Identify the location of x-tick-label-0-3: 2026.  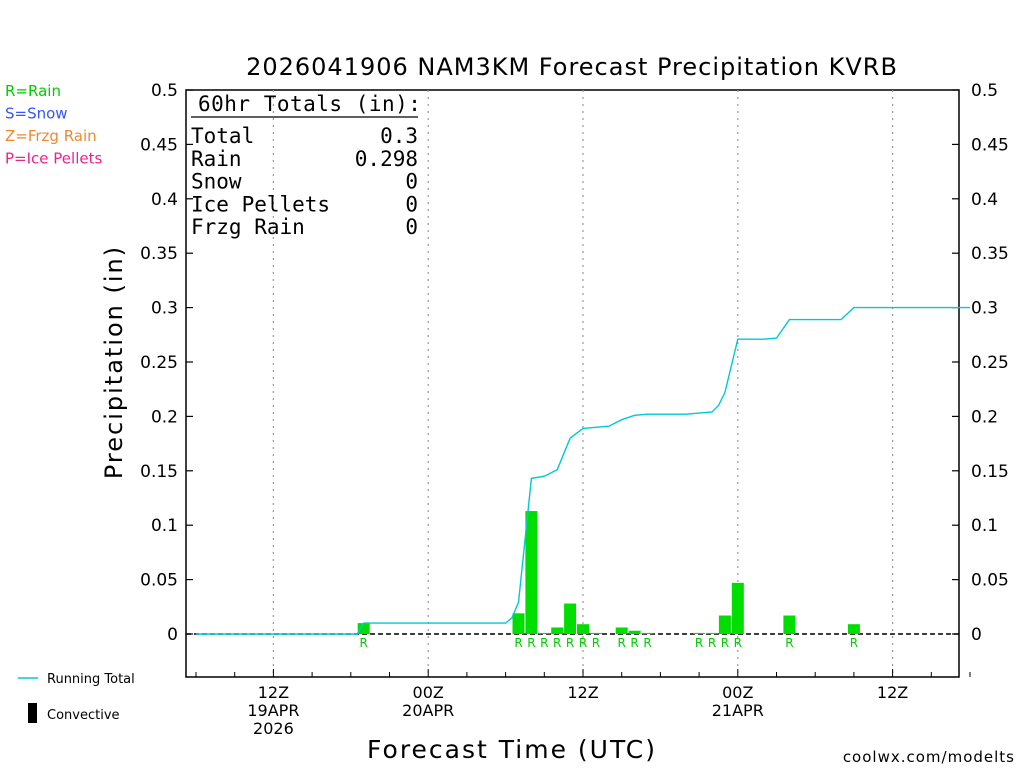
(273, 728).